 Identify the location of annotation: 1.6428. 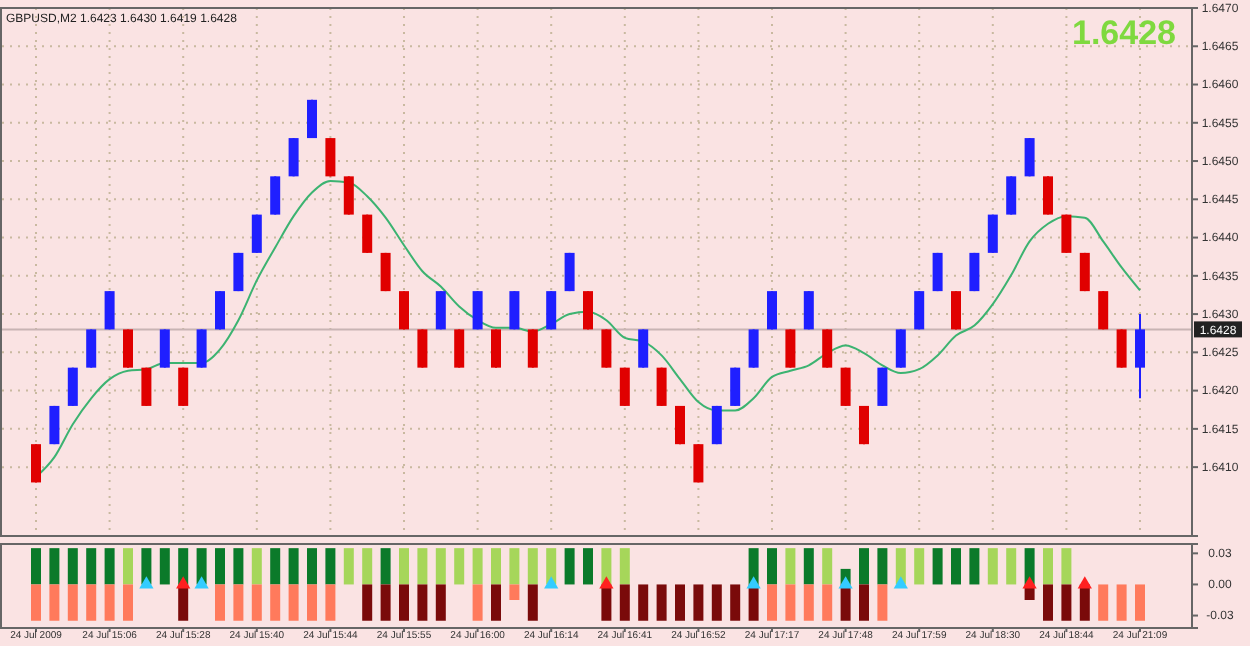
(1124, 33).